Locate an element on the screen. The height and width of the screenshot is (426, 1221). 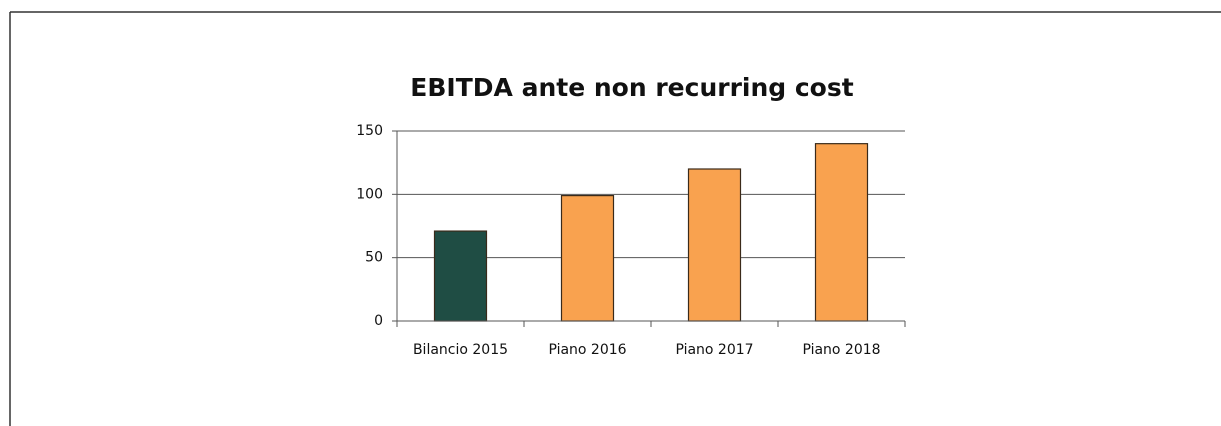
y-tick-label: 0 is located at coordinates (378, 321).